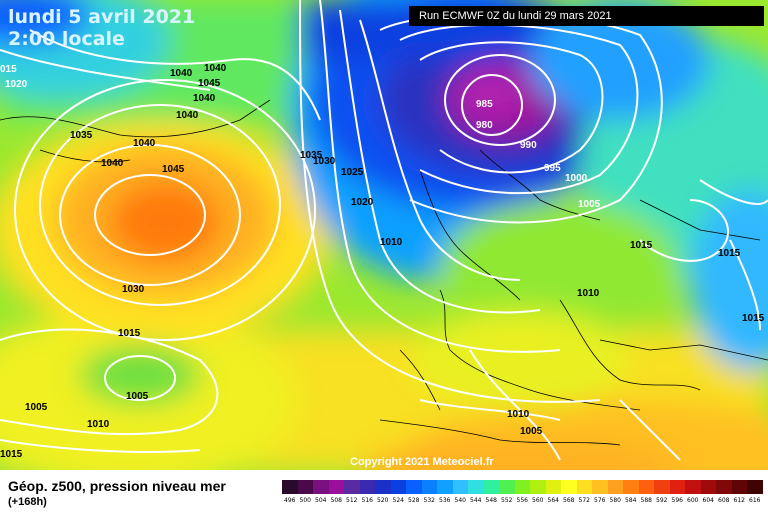 This screenshot has height=512, width=768. I want to click on color-scale-tick: 552, so click(507, 500).